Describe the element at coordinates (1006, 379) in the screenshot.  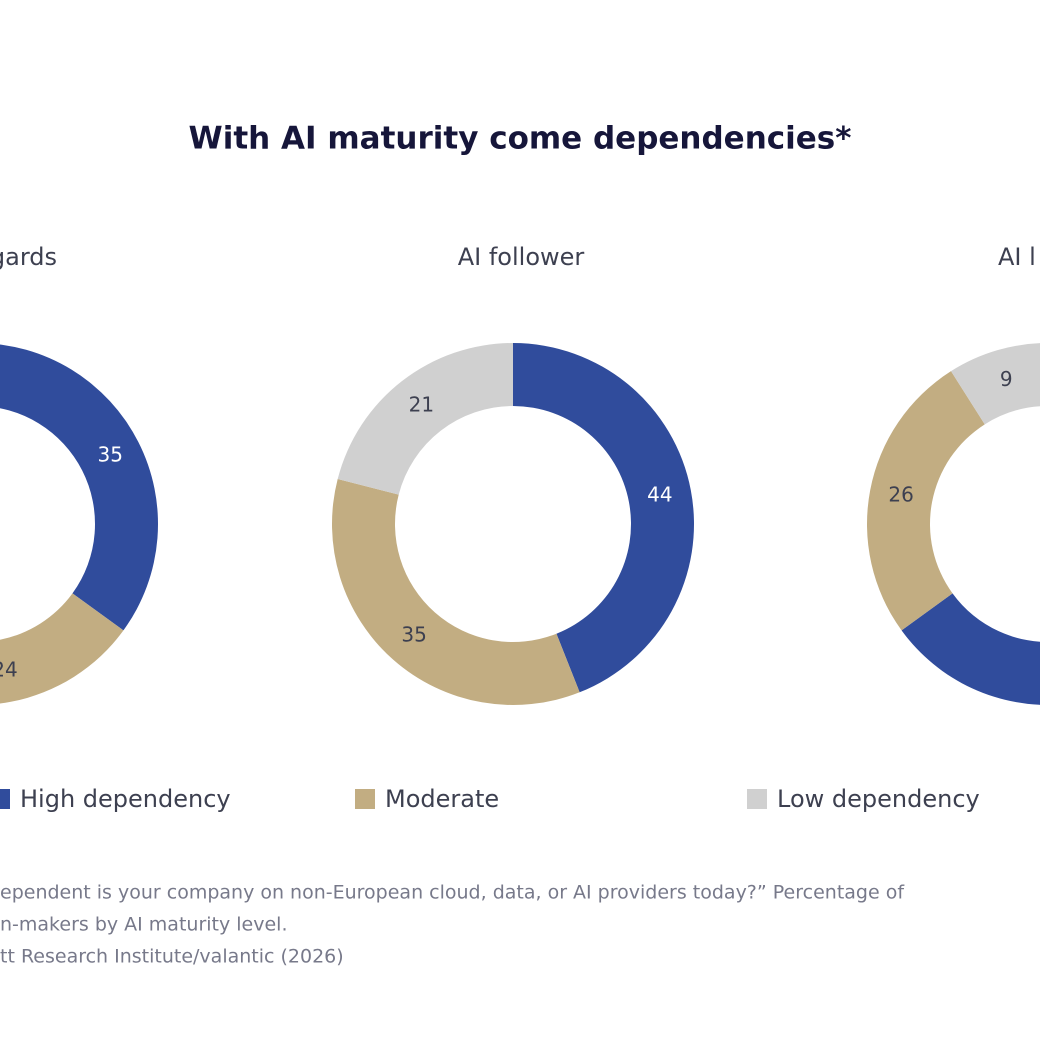
I see `value-label: 9` at that location.